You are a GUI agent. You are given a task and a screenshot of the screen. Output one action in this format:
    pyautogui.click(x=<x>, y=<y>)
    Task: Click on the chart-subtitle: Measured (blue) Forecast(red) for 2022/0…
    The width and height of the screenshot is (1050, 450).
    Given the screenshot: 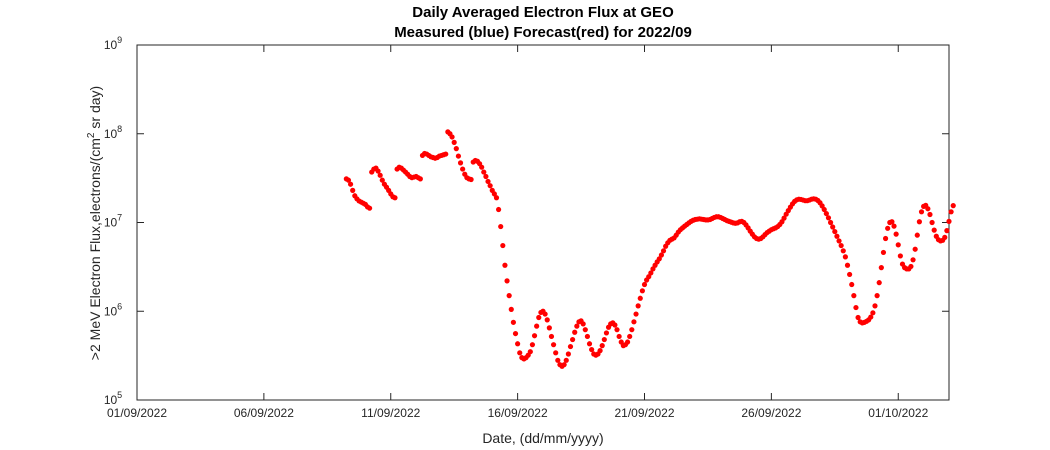 What is the action you would take?
    pyautogui.click(x=543, y=32)
    